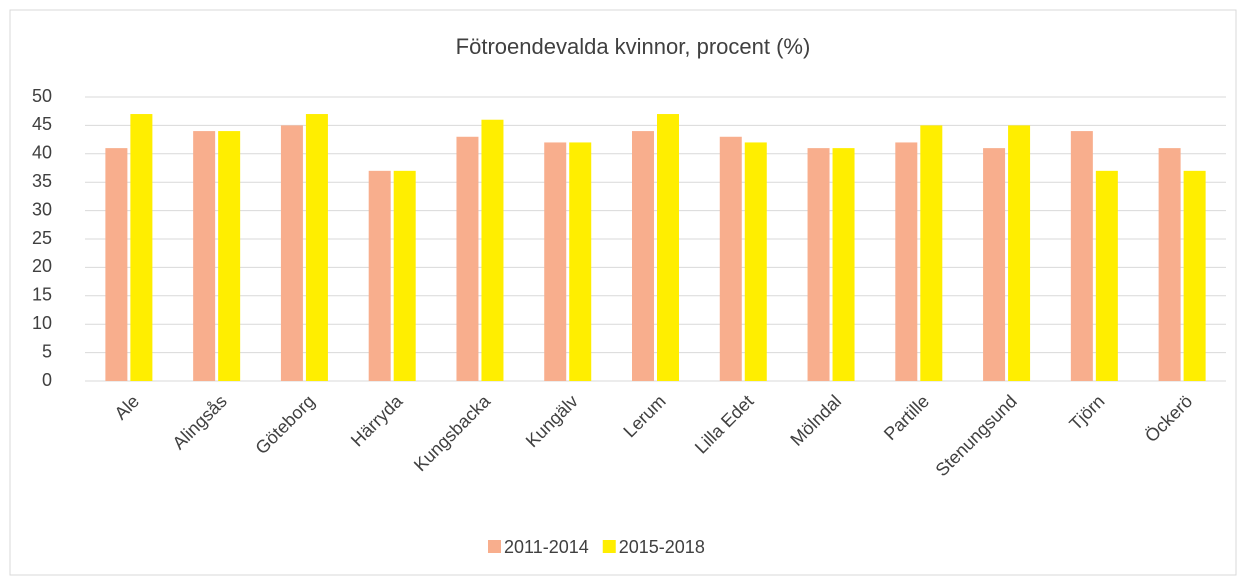 Image resolution: width=1248 pixels, height=584 pixels. What do you see at coordinates (42, 323) in the screenshot?
I see `y-tick-label: 10` at bounding box center [42, 323].